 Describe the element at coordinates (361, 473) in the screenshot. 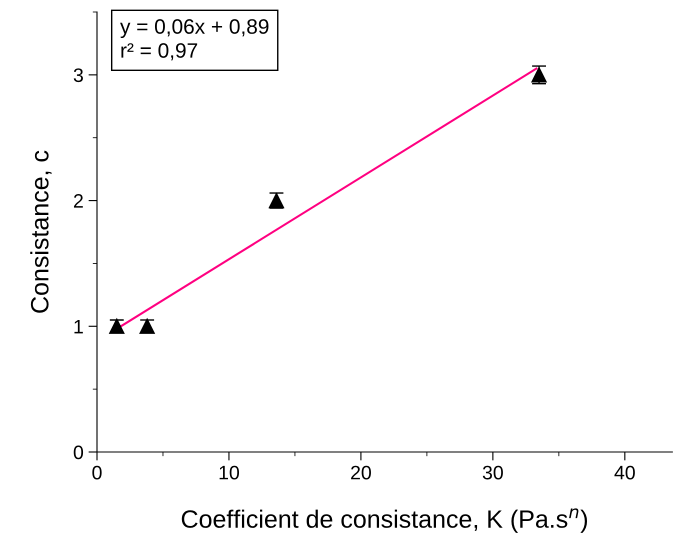

I see `x-tick-label: 20` at that location.